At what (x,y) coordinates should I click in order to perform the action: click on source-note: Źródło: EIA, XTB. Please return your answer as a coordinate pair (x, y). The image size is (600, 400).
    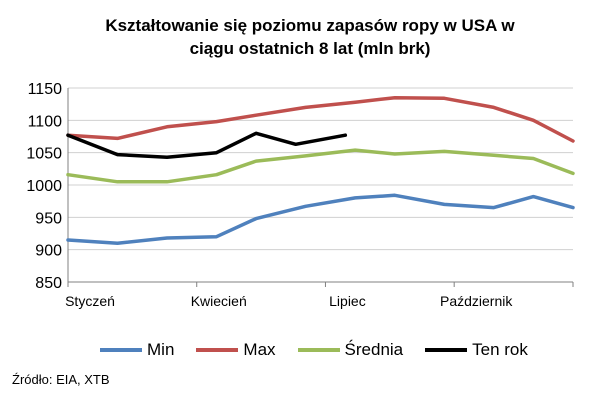
    Looking at the image, I should click on (61, 379).